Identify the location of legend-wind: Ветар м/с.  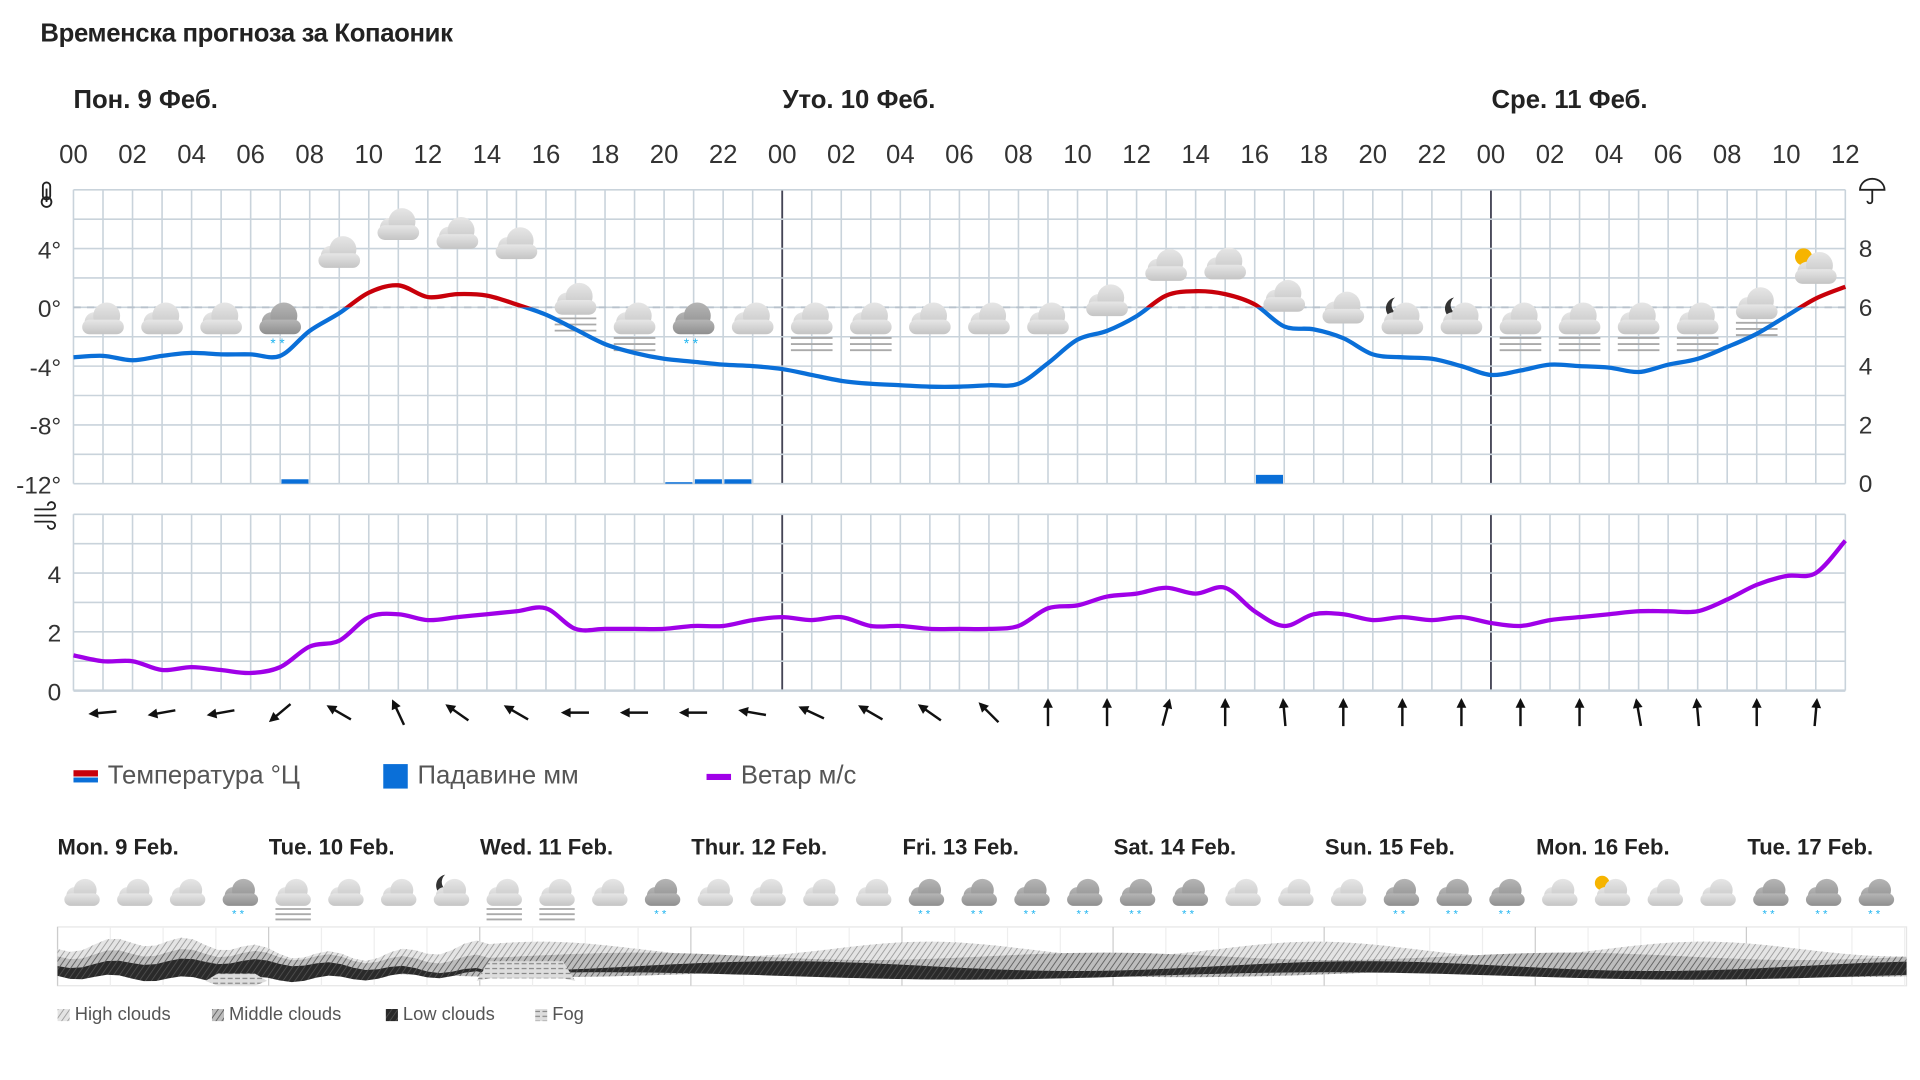
(781, 776).